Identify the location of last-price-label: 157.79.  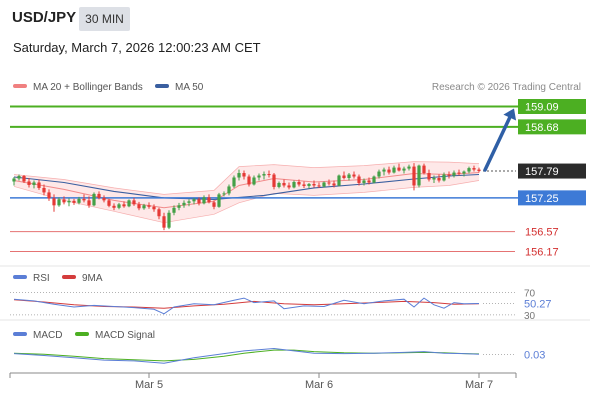
(542, 172).